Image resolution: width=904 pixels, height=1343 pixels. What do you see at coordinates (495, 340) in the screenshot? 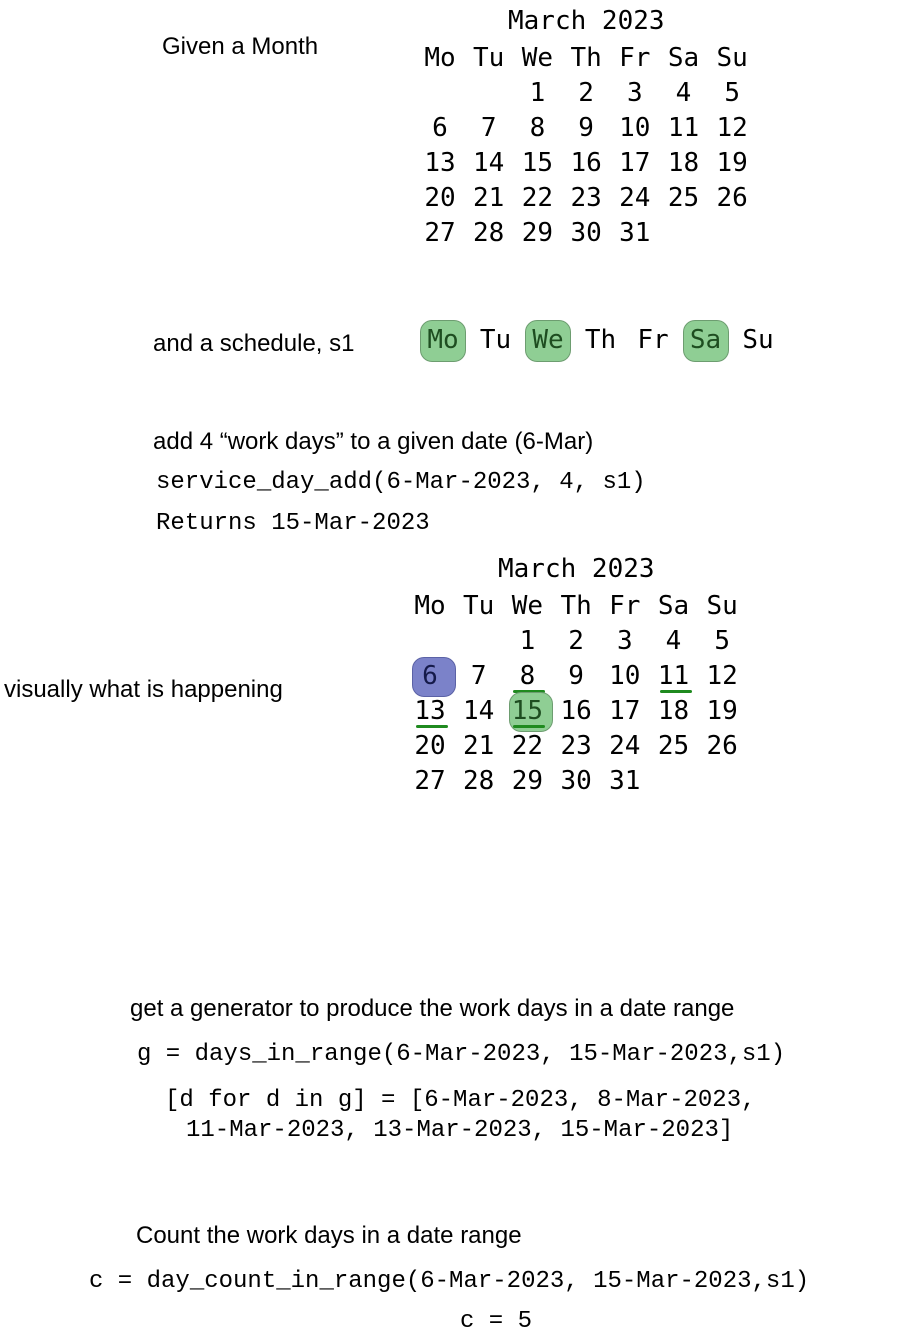
I see `schedule-day-tu: Tu` at bounding box center [495, 340].